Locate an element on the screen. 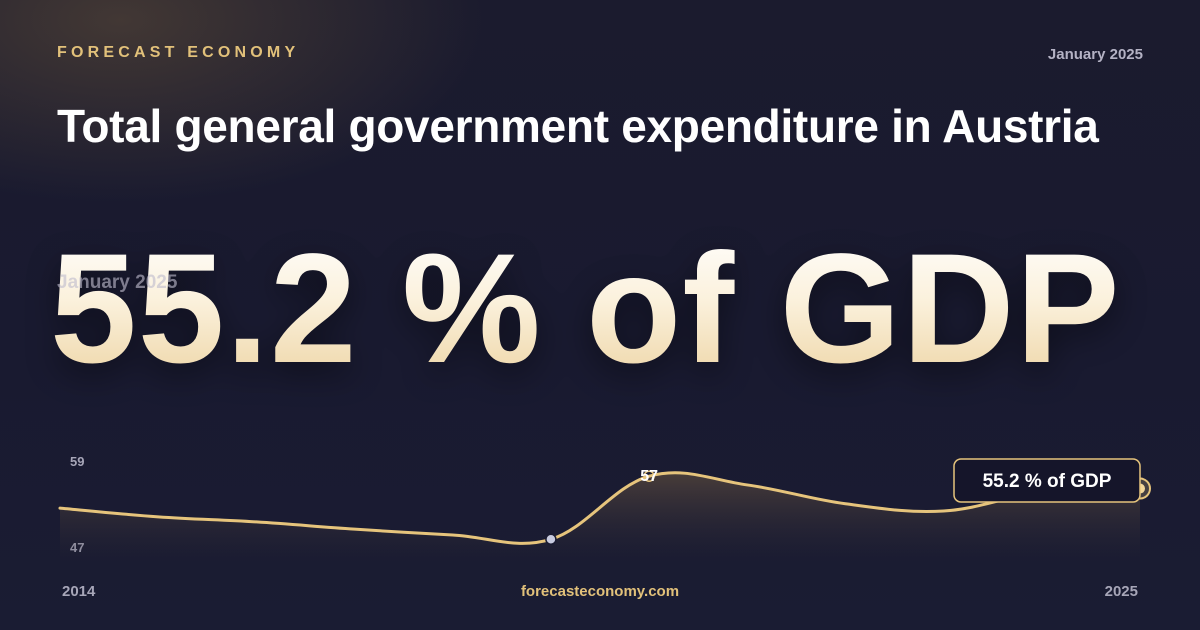  max-point is located at coordinates (649, 476).